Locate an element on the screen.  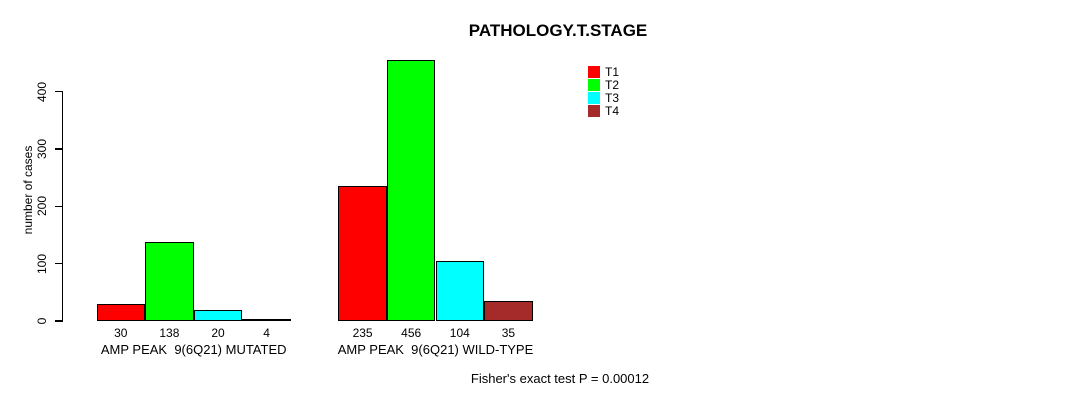
y-tick-label: 300 is located at coordinates (42, 149).